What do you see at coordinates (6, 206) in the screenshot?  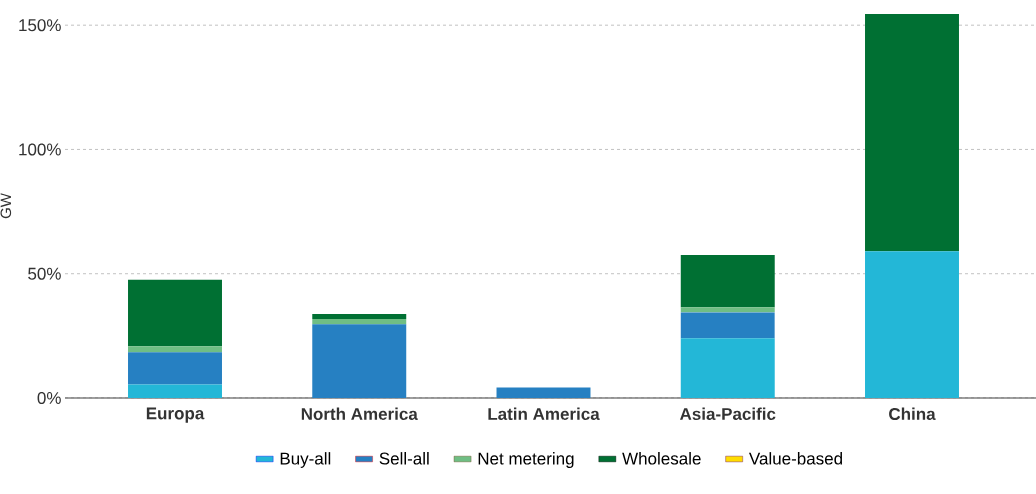 I see `y-axis-title: GW` at bounding box center [6, 206].